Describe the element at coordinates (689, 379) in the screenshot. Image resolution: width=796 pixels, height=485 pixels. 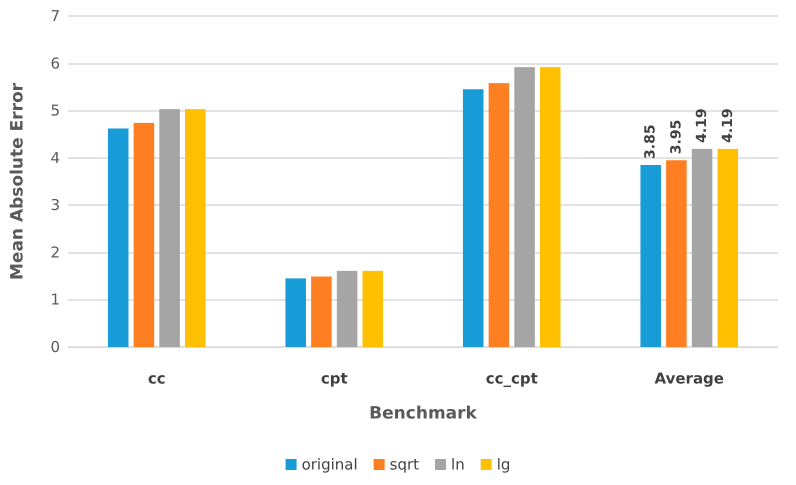
I see `x-tick-label: Average` at that location.